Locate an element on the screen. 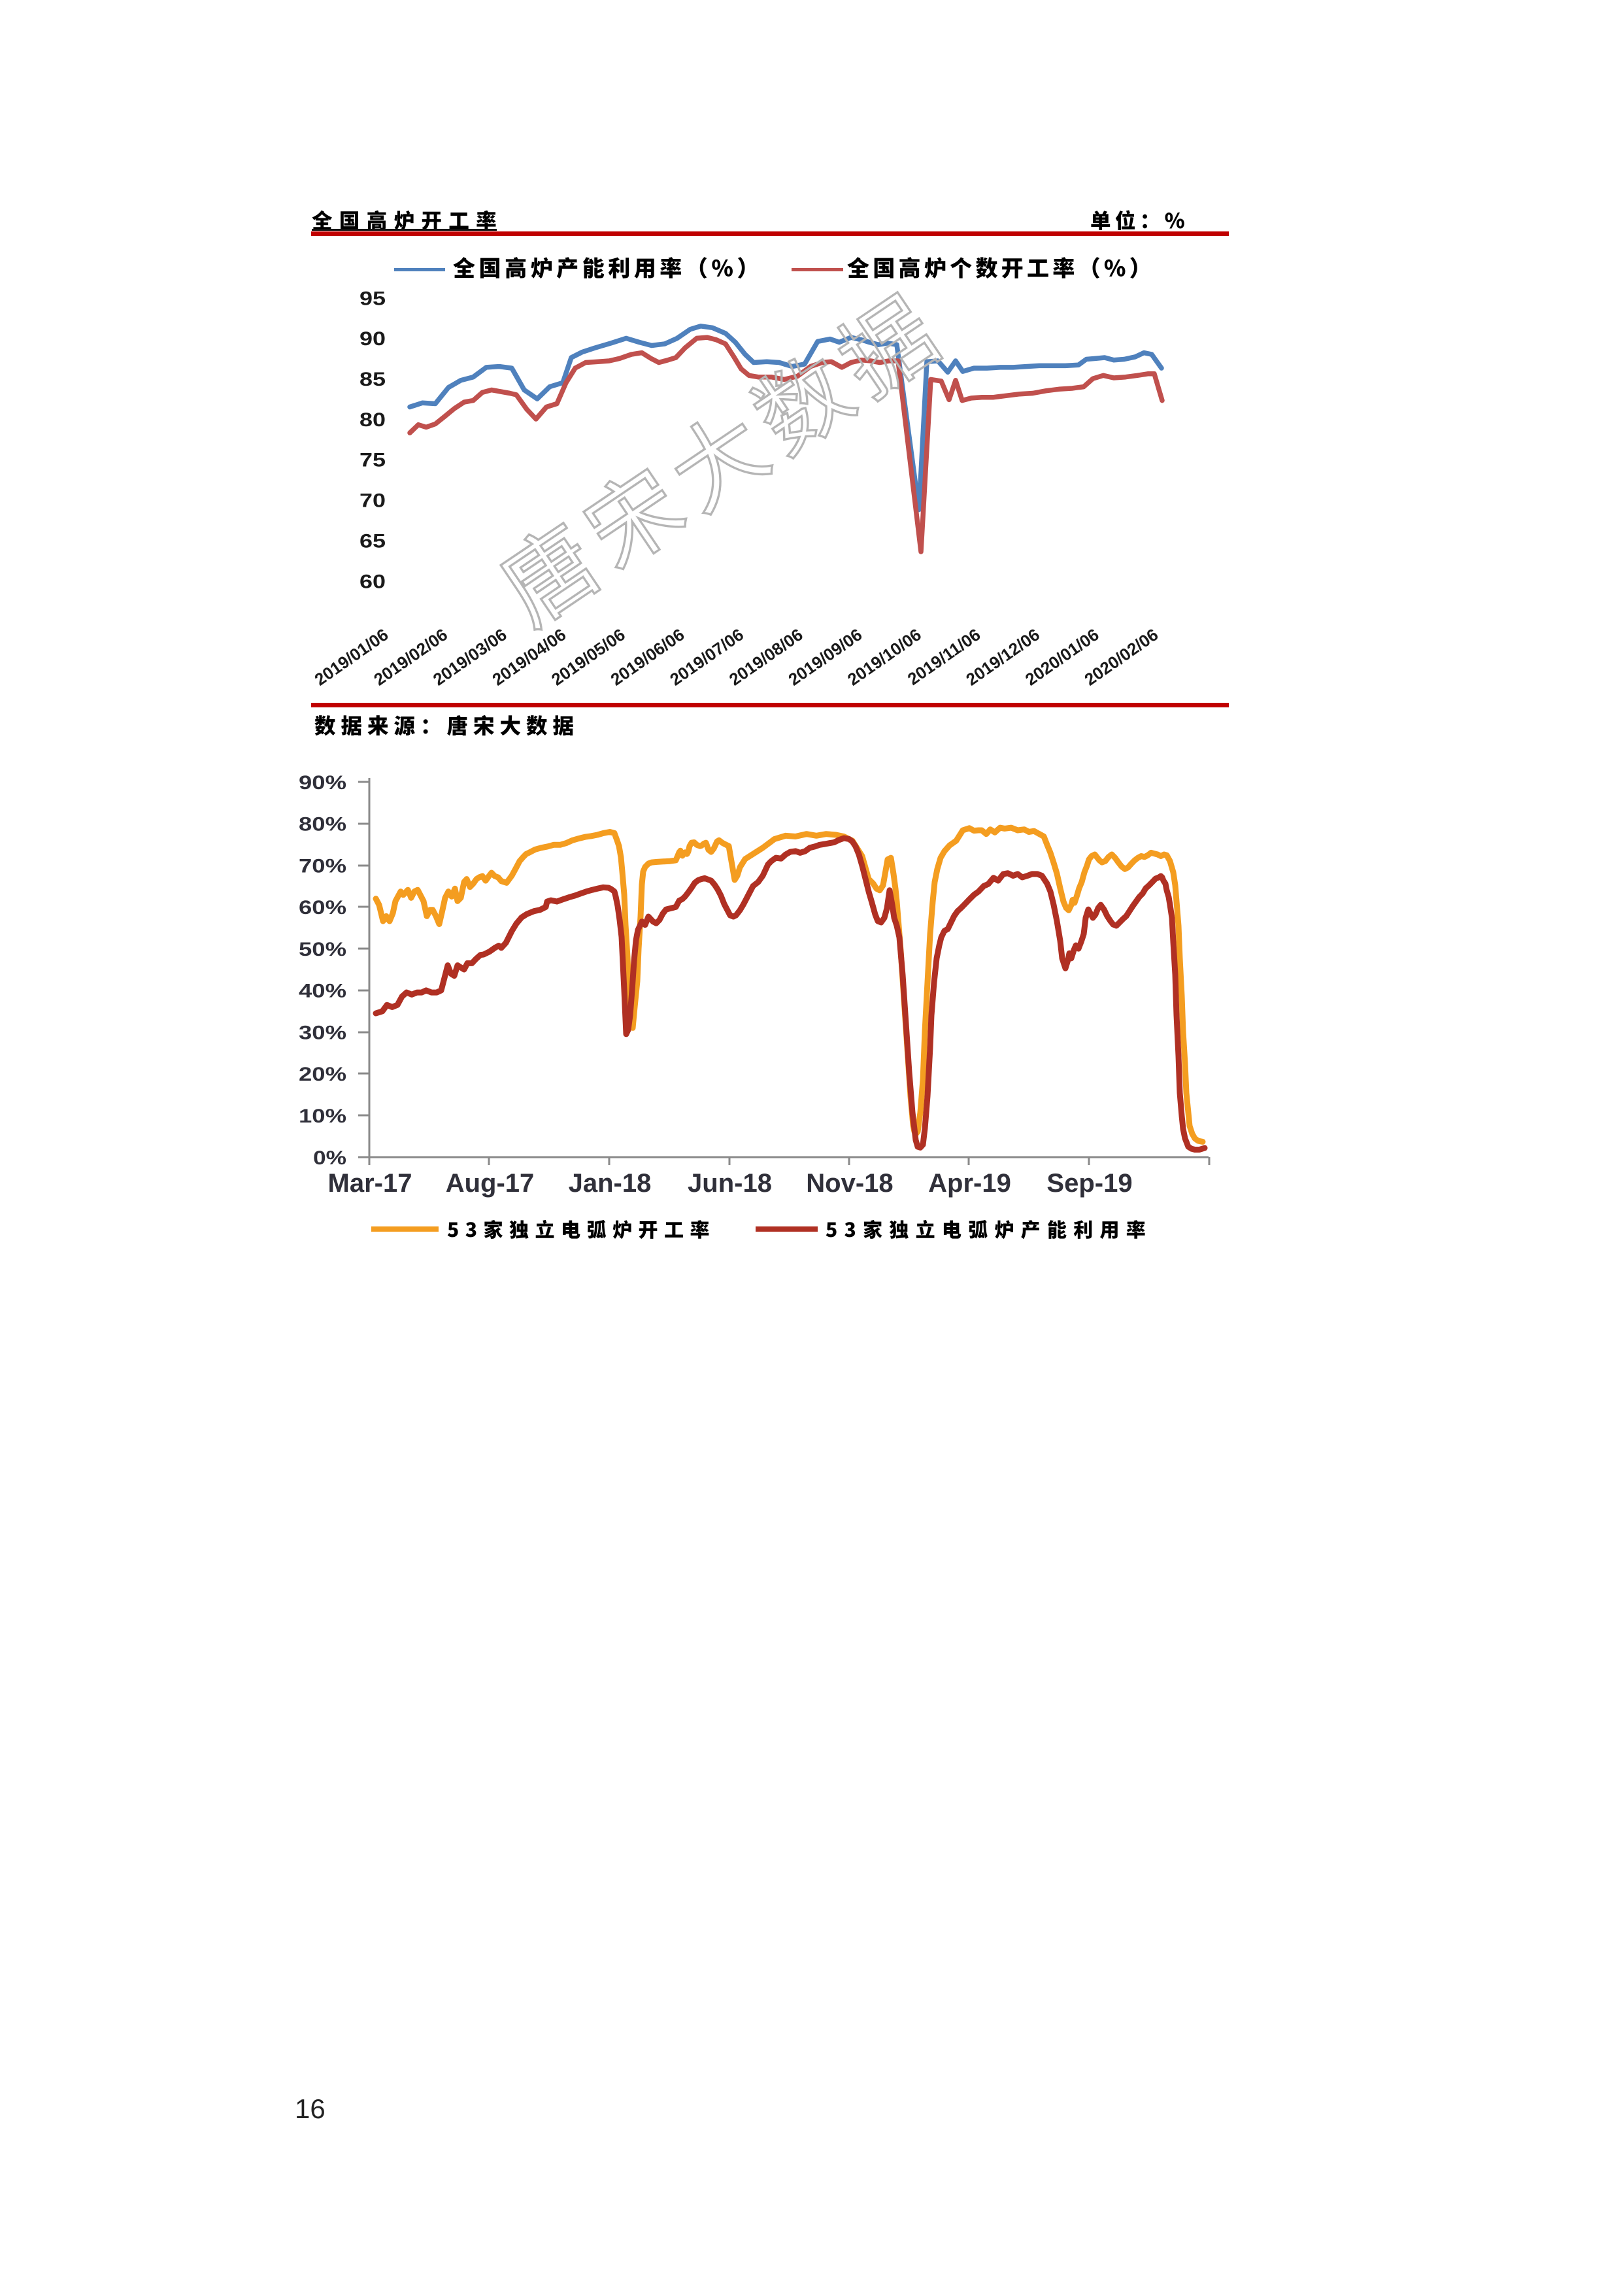  svg-text: 50% is located at coordinates (322, 950).